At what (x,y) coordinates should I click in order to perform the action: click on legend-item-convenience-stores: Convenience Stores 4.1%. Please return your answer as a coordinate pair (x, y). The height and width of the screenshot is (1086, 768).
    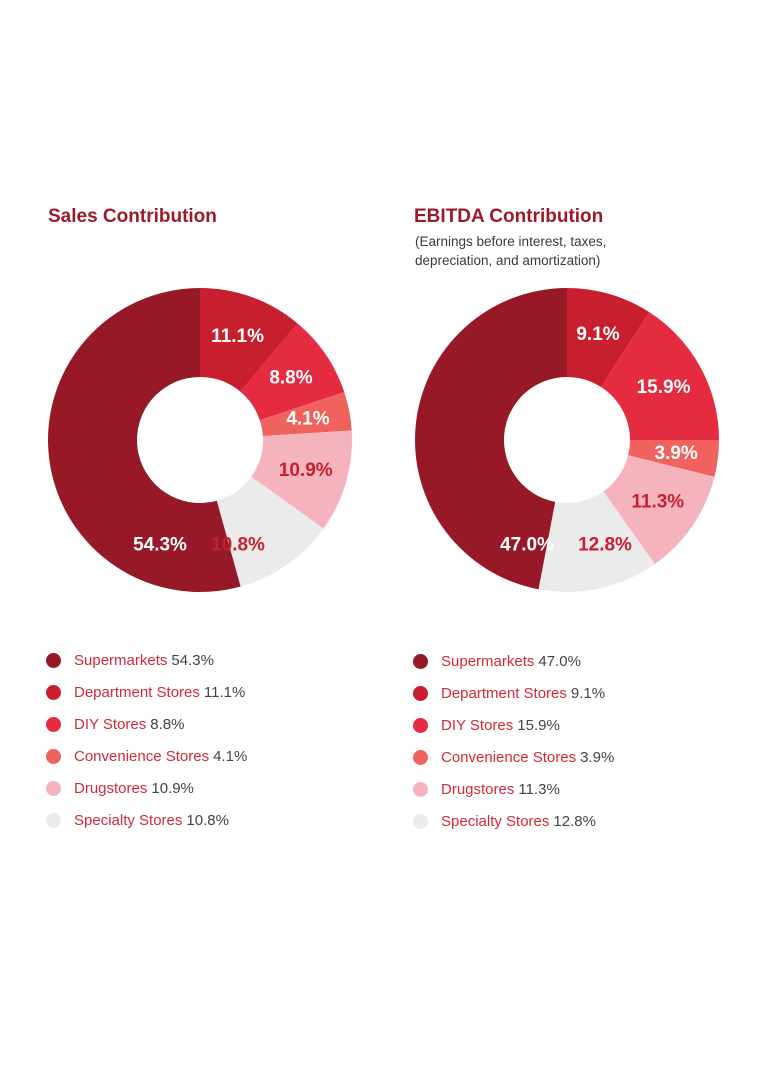
    Looking at the image, I should click on (146, 756).